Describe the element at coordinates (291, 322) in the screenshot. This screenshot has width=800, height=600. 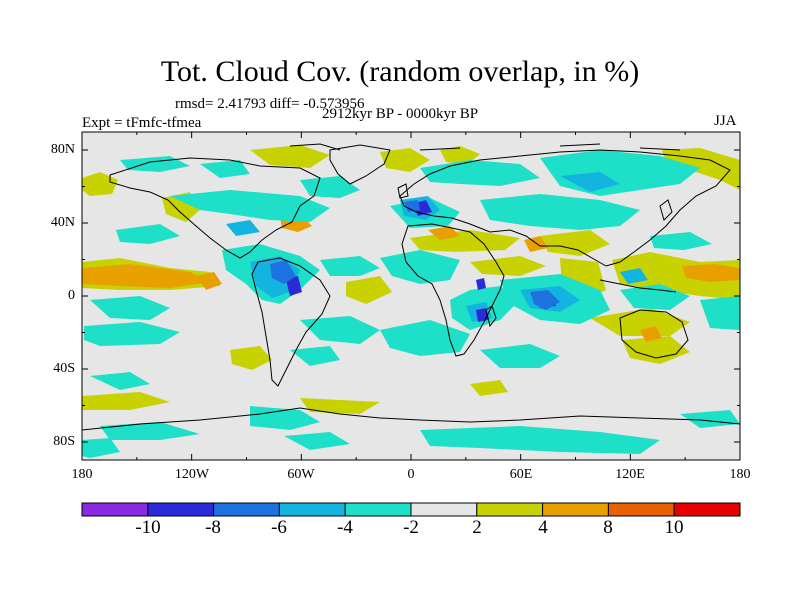
I see `south-america-coast` at that location.